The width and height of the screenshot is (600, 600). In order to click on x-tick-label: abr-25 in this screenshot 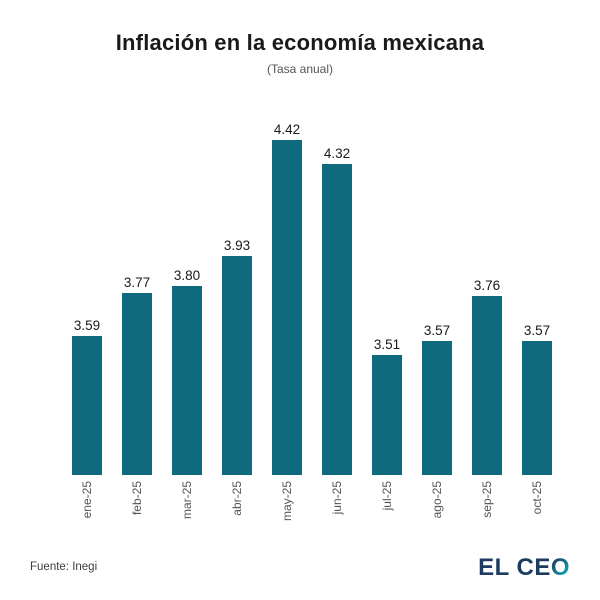, I will do `click(237, 498)`.